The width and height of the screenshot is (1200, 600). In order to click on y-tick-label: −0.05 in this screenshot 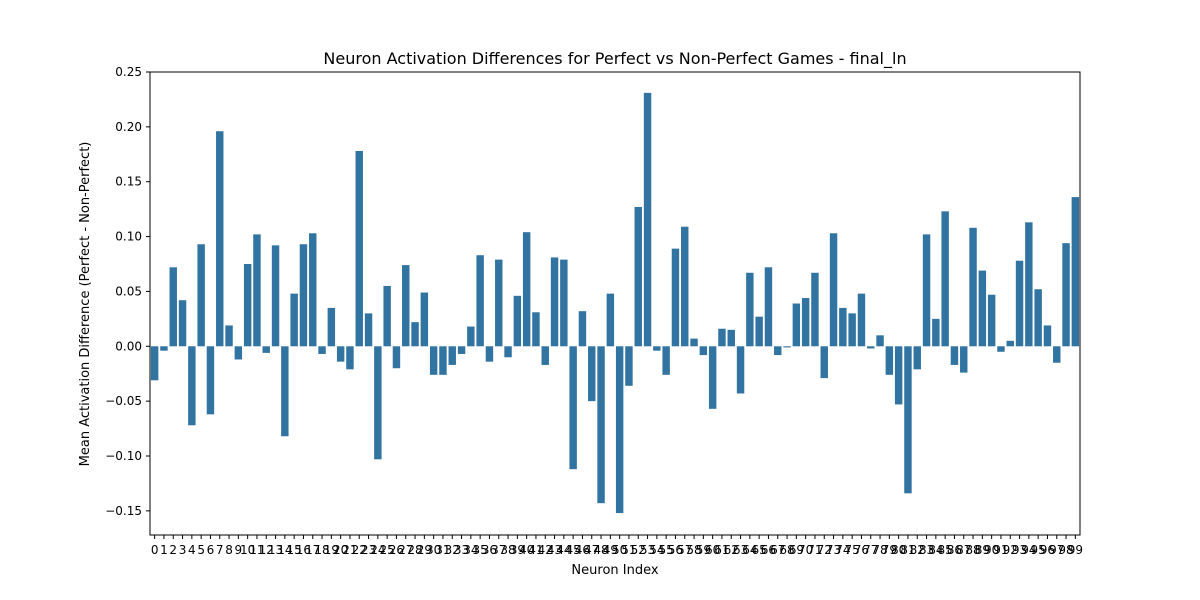, I will do `click(123, 401)`.